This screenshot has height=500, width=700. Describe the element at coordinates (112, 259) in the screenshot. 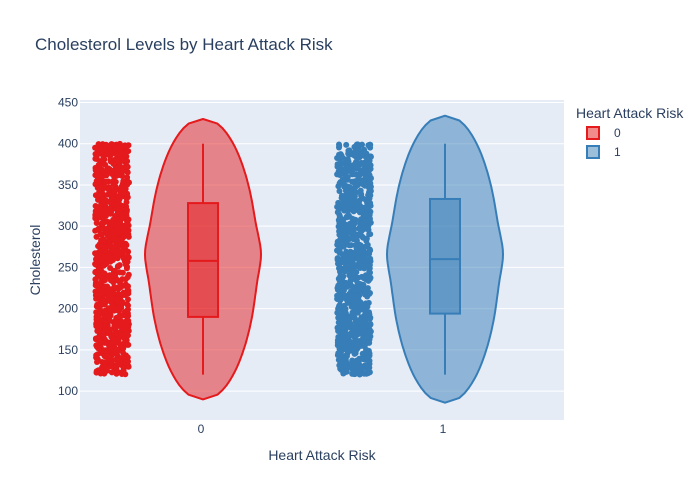

I see `points-strip` at that location.